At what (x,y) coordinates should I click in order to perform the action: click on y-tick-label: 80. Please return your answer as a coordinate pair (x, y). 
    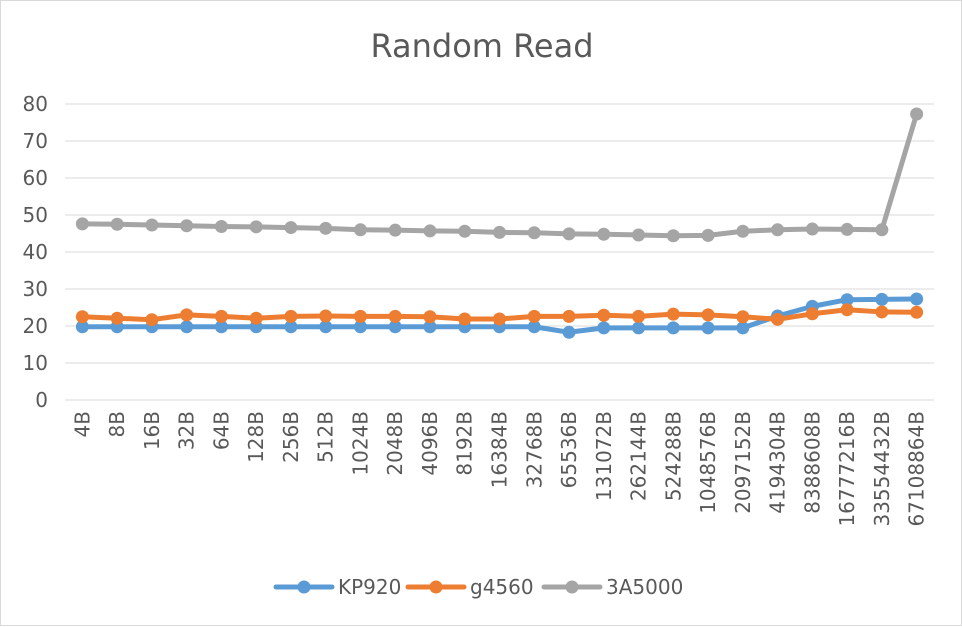
    Looking at the image, I should click on (35, 104).